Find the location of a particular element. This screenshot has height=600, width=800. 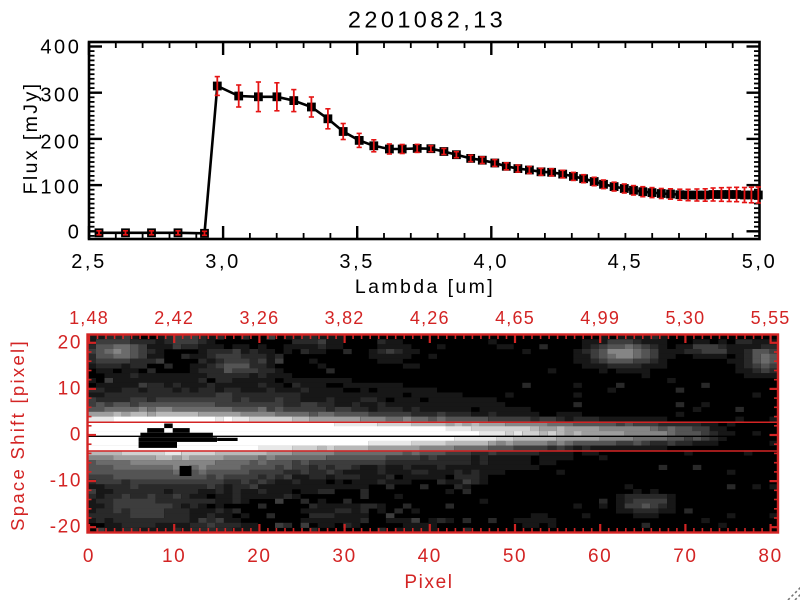

svg-text: 70 is located at coordinates (685, 556).